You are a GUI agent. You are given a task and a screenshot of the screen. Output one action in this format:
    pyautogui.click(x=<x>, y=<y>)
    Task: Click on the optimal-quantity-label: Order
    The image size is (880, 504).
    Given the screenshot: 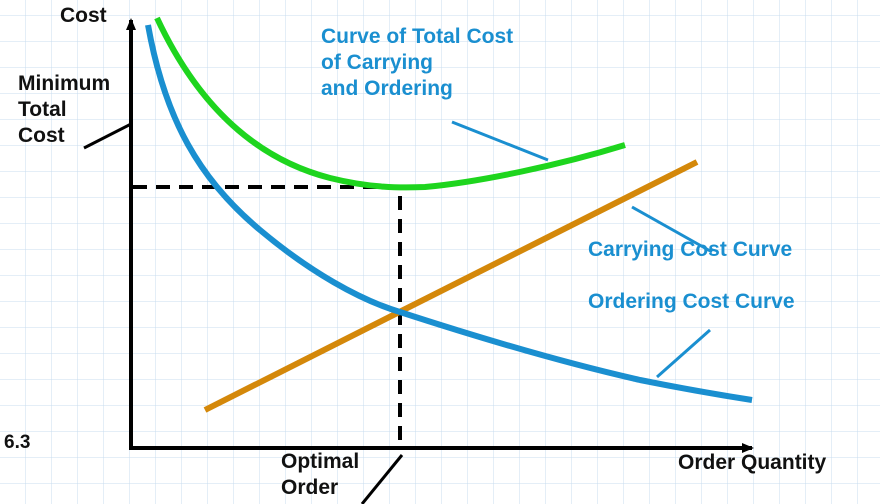 What is the action you would take?
    pyautogui.click(x=309, y=487)
    